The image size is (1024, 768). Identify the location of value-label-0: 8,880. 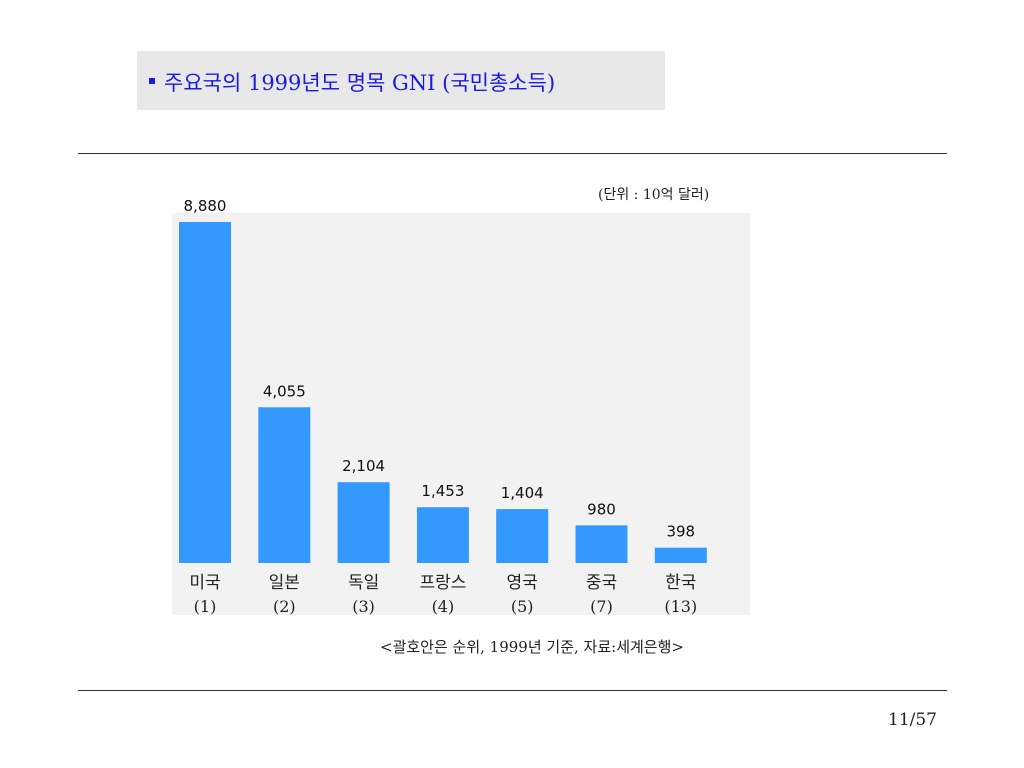
(205, 206).